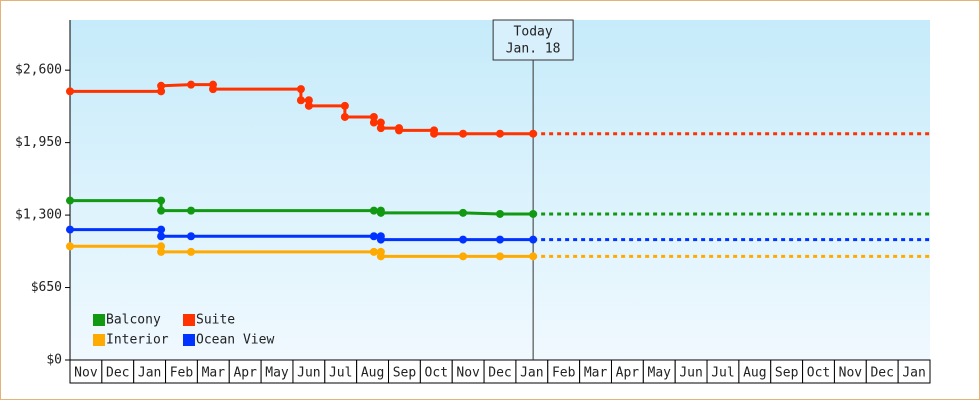  I want to click on y-tick-label: $1,950, so click(38, 142).